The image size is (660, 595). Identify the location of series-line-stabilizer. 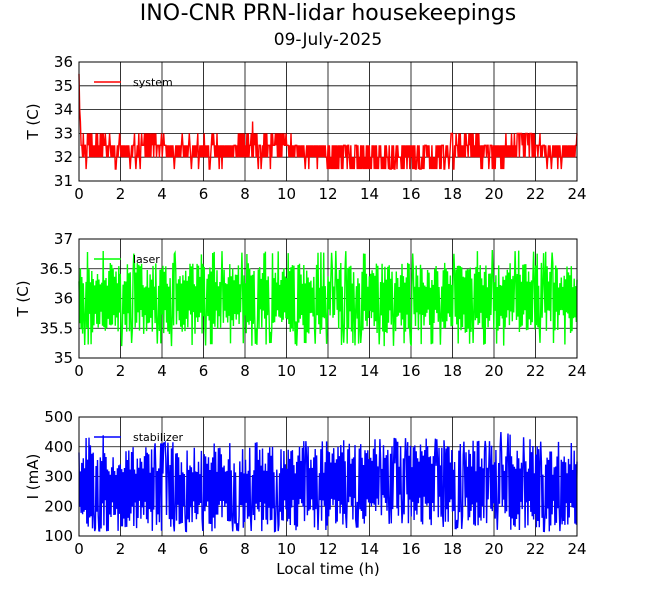
(328, 482).